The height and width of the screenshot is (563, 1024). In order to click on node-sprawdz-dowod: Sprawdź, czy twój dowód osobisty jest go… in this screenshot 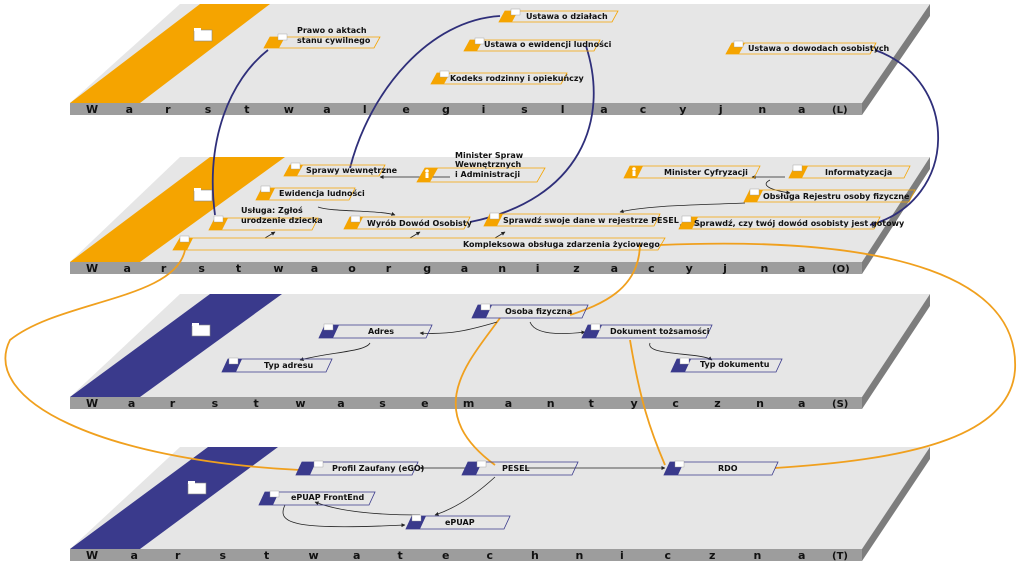, I will do `click(791, 222)`.